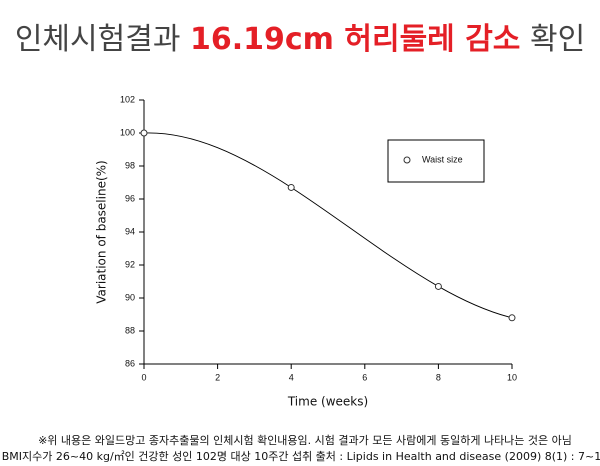 The image size is (600, 466). I want to click on x-tick-label: 10, so click(512, 377).